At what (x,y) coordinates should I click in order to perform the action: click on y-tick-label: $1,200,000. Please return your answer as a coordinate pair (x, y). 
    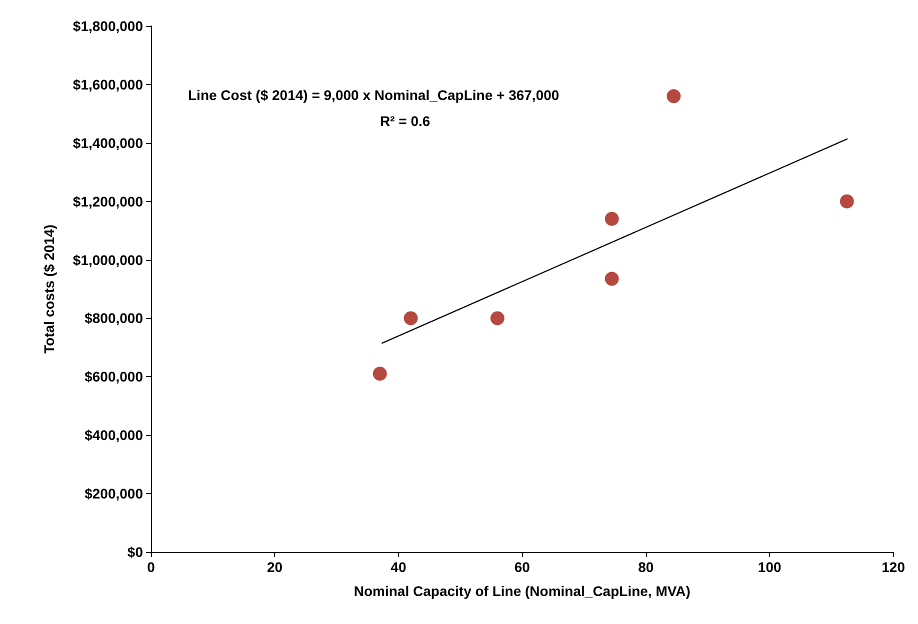
    Looking at the image, I should click on (108, 201).